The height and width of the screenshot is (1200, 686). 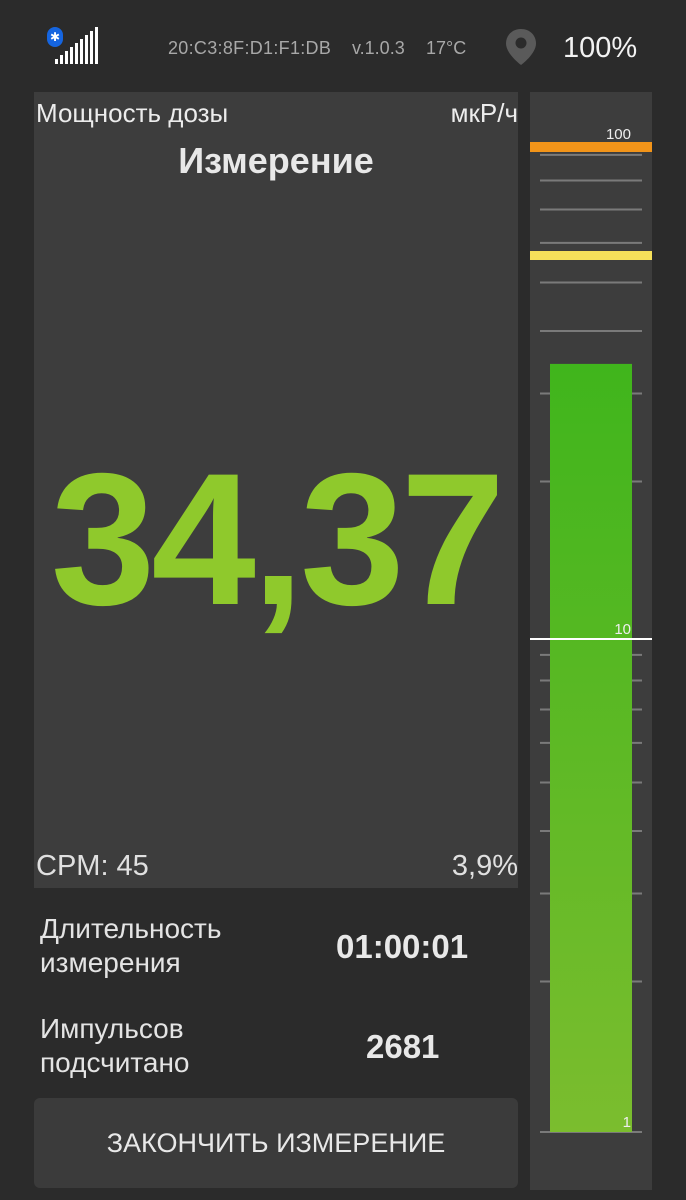 What do you see at coordinates (618, 134) in the screenshot?
I see `scale-label-100: 100` at bounding box center [618, 134].